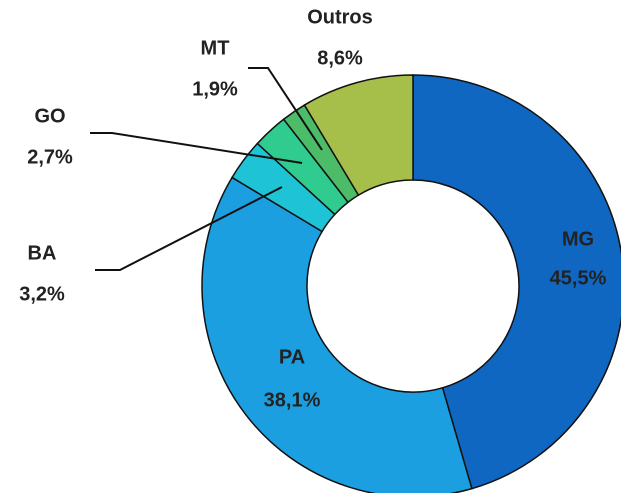  What do you see at coordinates (578, 239) in the screenshot?
I see `category-label: MG` at bounding box center [578, 239].